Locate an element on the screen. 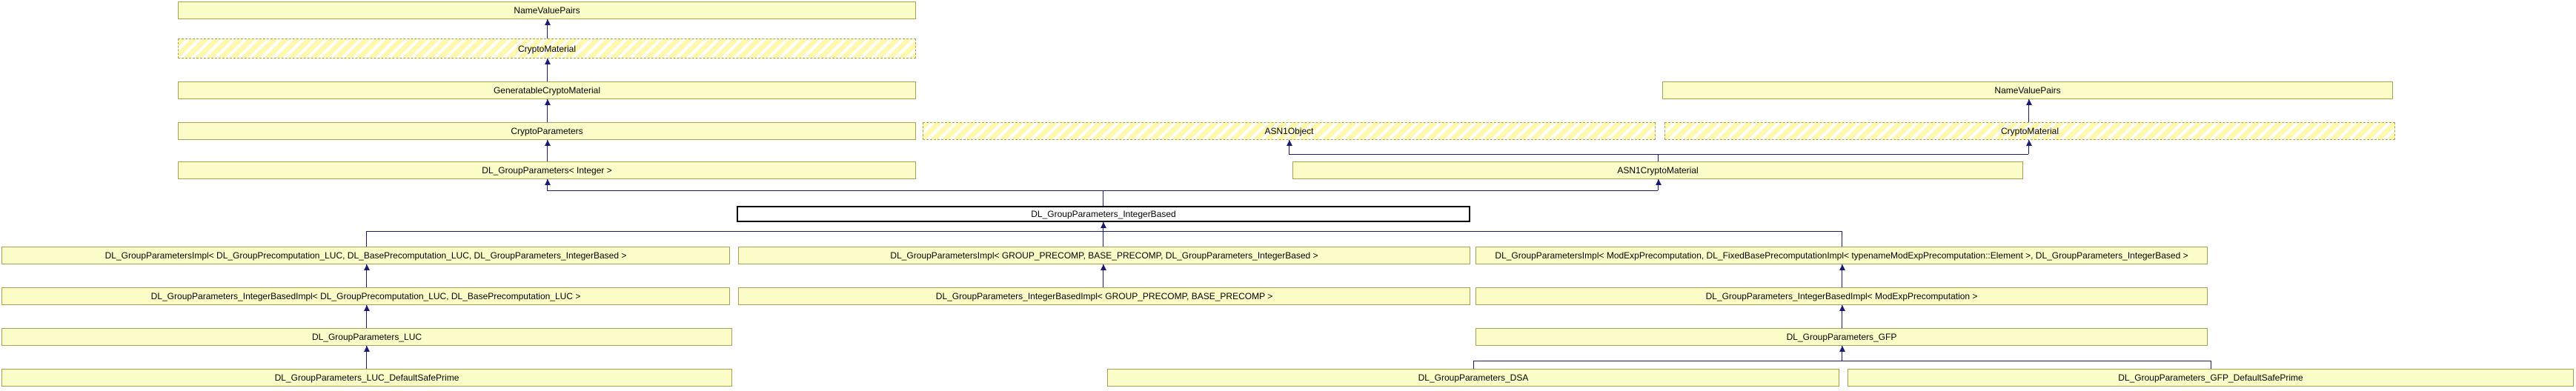 Image resolution: width=2576 pixels, height=391 pixels. class-label: DL_GroupParameters_LUC_DefaultSafePrime is located at coordinates (366, 377).